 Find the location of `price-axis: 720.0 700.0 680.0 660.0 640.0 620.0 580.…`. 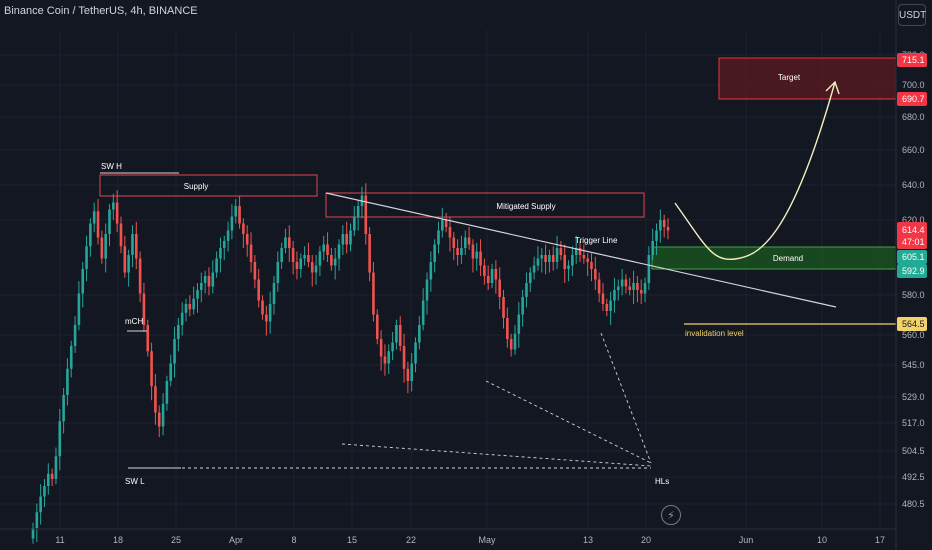

price-axis: 720.0 700.0 680.0 660.0 640.0 620.0 580.… is located at coordinates (911, 275).